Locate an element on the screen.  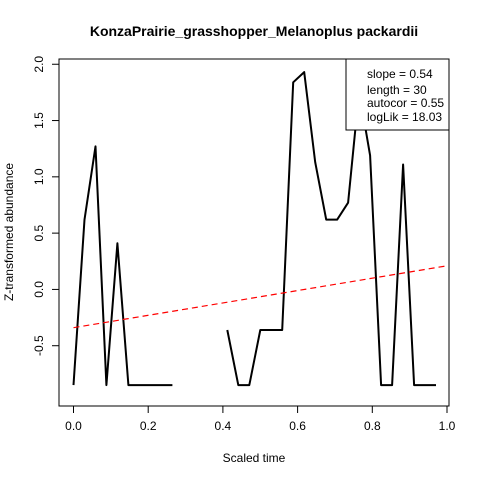
x-tick-label: 0.0 is located at coordinates (73, 426).